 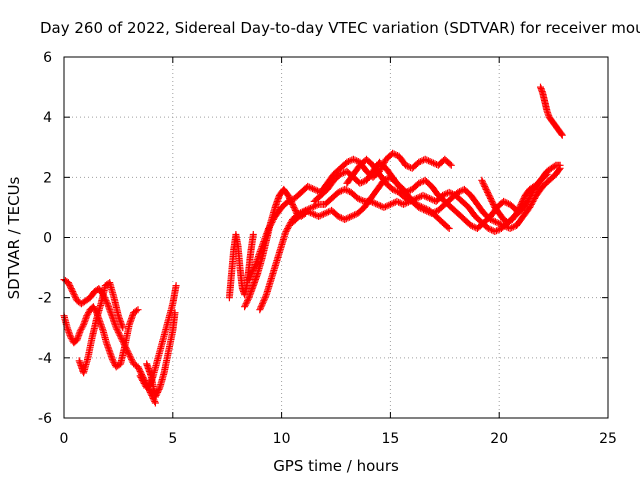 What do you see at coordinates (336, 466) in the screenshot?
I see `x-axis-label: GPS time / hours` at bounding box center [336, 466].